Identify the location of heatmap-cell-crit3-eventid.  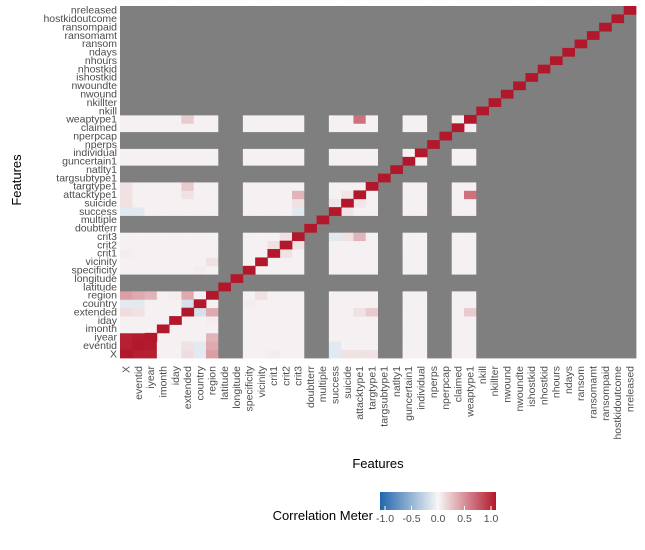
(298, 346).